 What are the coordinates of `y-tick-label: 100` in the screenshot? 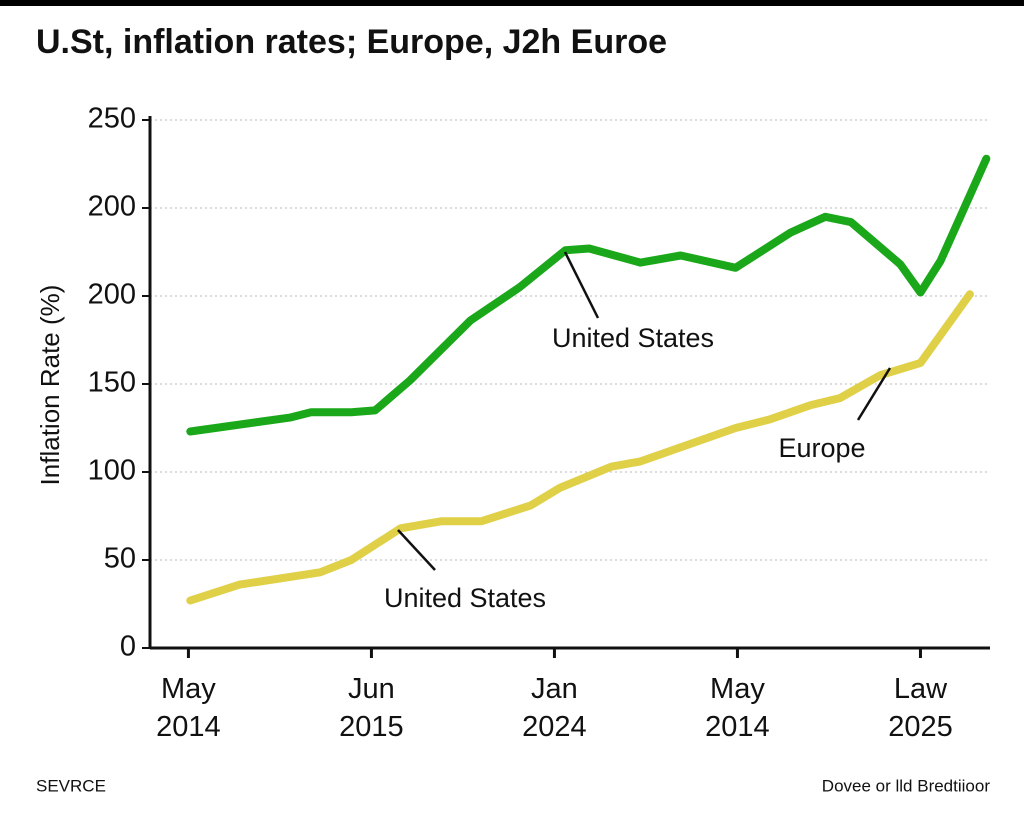 It's located at (112, 471).